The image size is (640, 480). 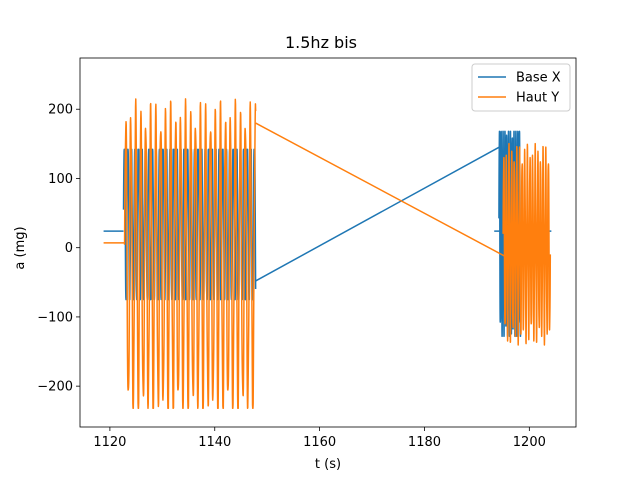 What do you see at coordinates (529, 442) in the screenshot?
I see `x-tick-label-1200: 1200` at bounding box center [529, 442].